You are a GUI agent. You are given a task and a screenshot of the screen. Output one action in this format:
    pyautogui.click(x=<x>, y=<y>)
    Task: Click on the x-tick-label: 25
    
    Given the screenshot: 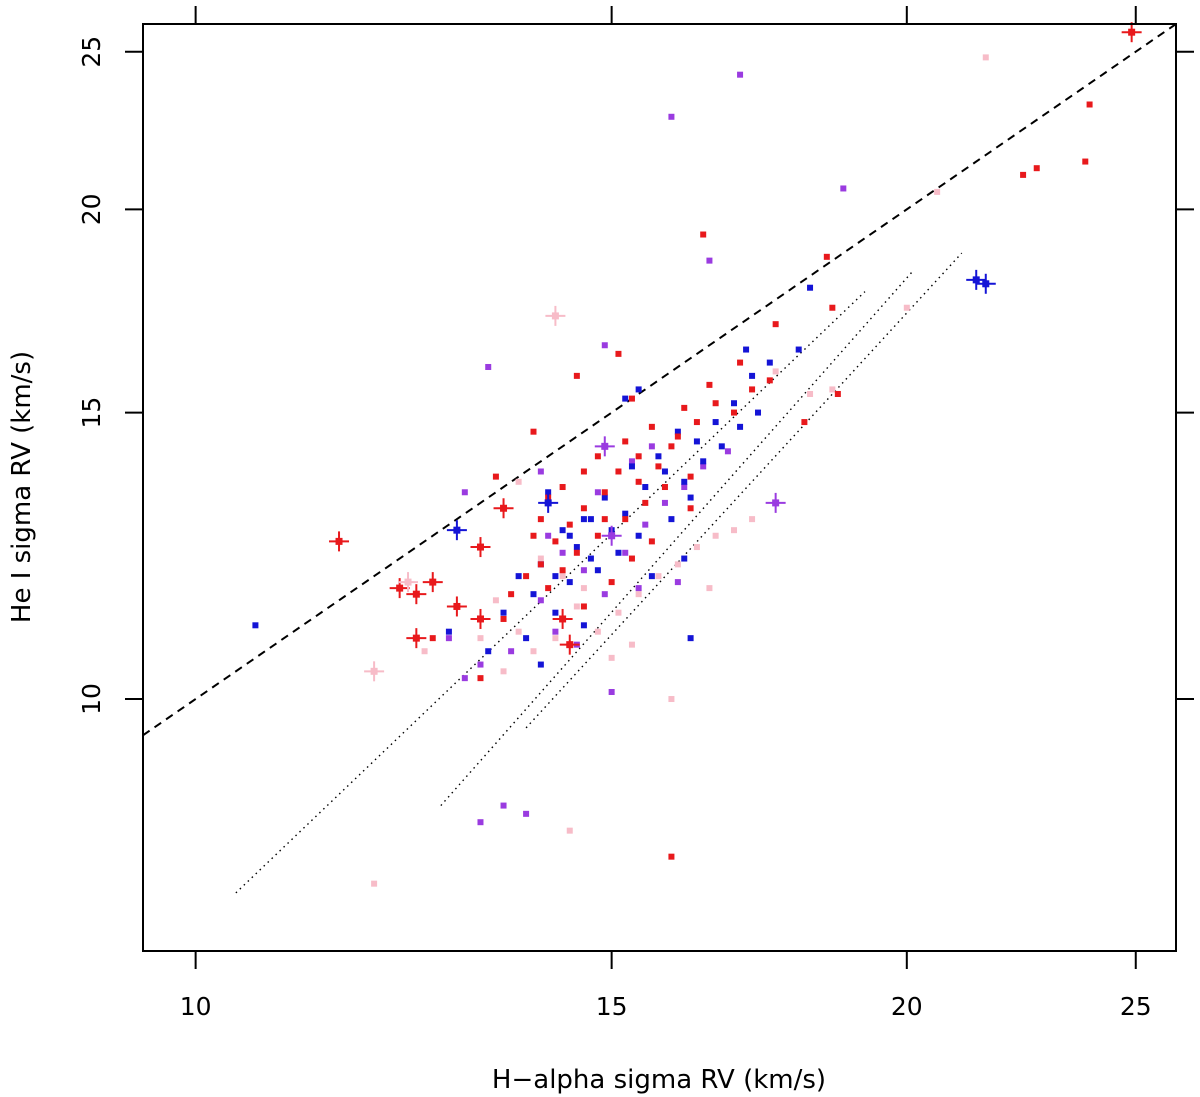 What is the action you would take?
    pyautogui.click(x=1136, y=1006)
    